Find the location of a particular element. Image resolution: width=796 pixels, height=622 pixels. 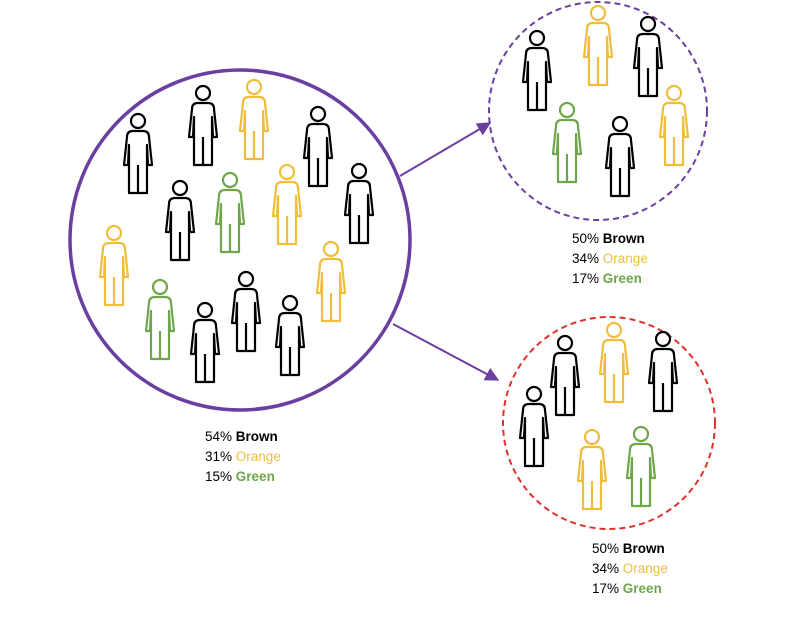

population-stats: 54% Brown 31% Orange 15% Green is located at coordinates (243, 457).